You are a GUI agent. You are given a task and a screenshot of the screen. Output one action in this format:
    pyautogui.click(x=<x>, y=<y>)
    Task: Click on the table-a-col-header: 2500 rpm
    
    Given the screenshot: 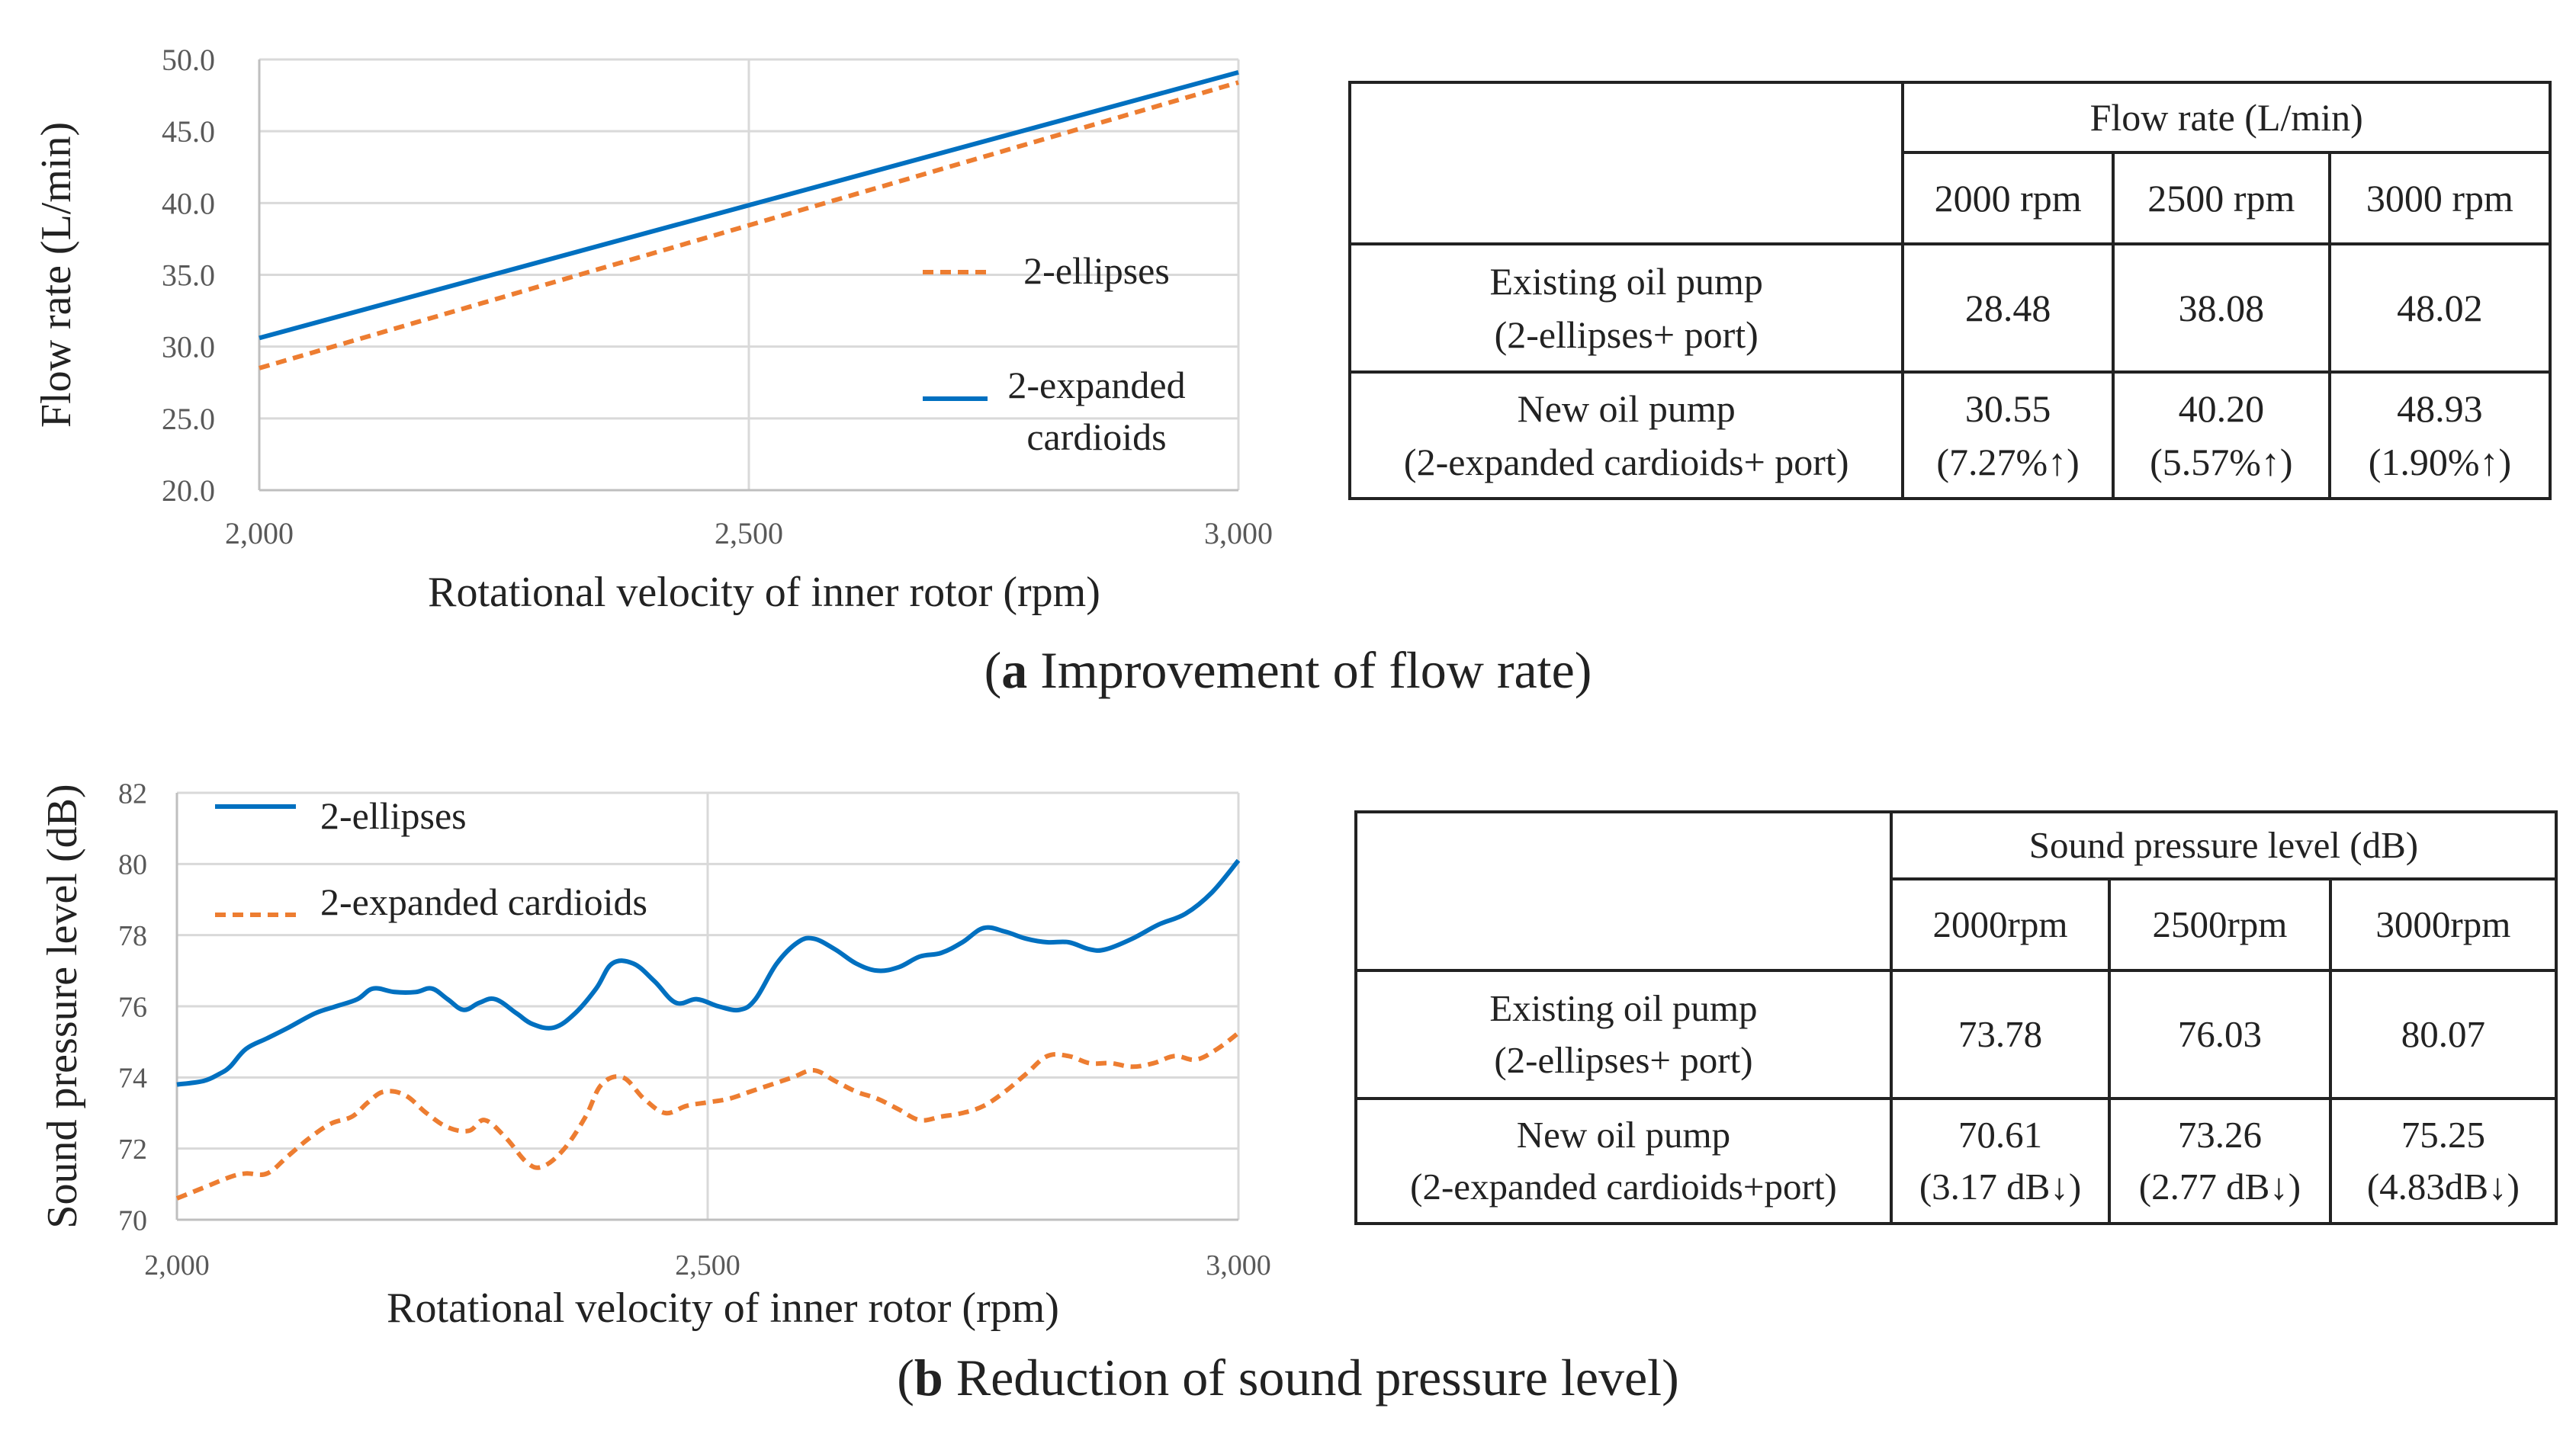 What is the action you would take?
    pyautogui.click(x=2221, y=198)
    